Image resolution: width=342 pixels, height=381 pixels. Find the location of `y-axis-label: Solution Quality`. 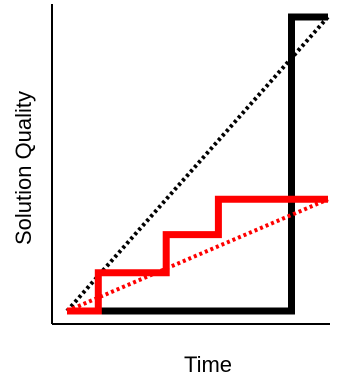

y-axis-label: Solution Quality is located at coordinates (23, 168).